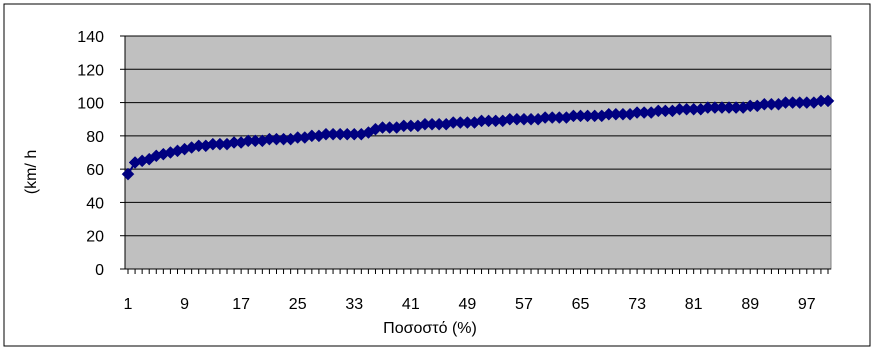  Describe the element at coordinates (807, 304) in the screenshot. I see `x-tick-label: 97` at that location.